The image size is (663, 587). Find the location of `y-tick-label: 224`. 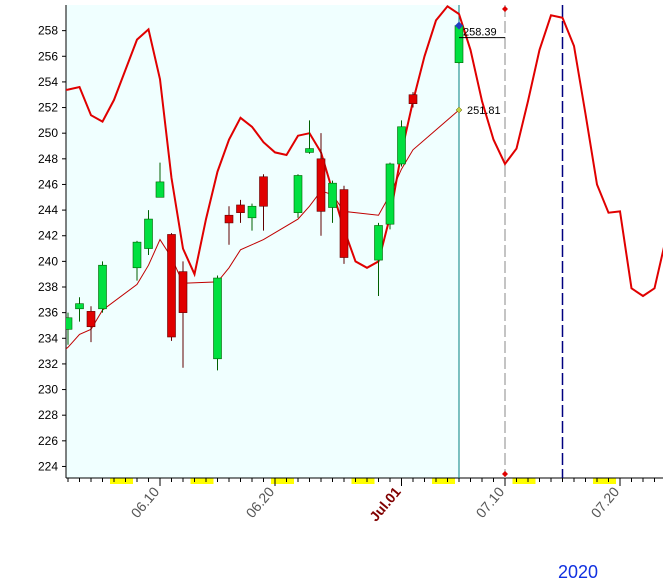

y-tick-label: 224 is located at coordinates (48, 466).